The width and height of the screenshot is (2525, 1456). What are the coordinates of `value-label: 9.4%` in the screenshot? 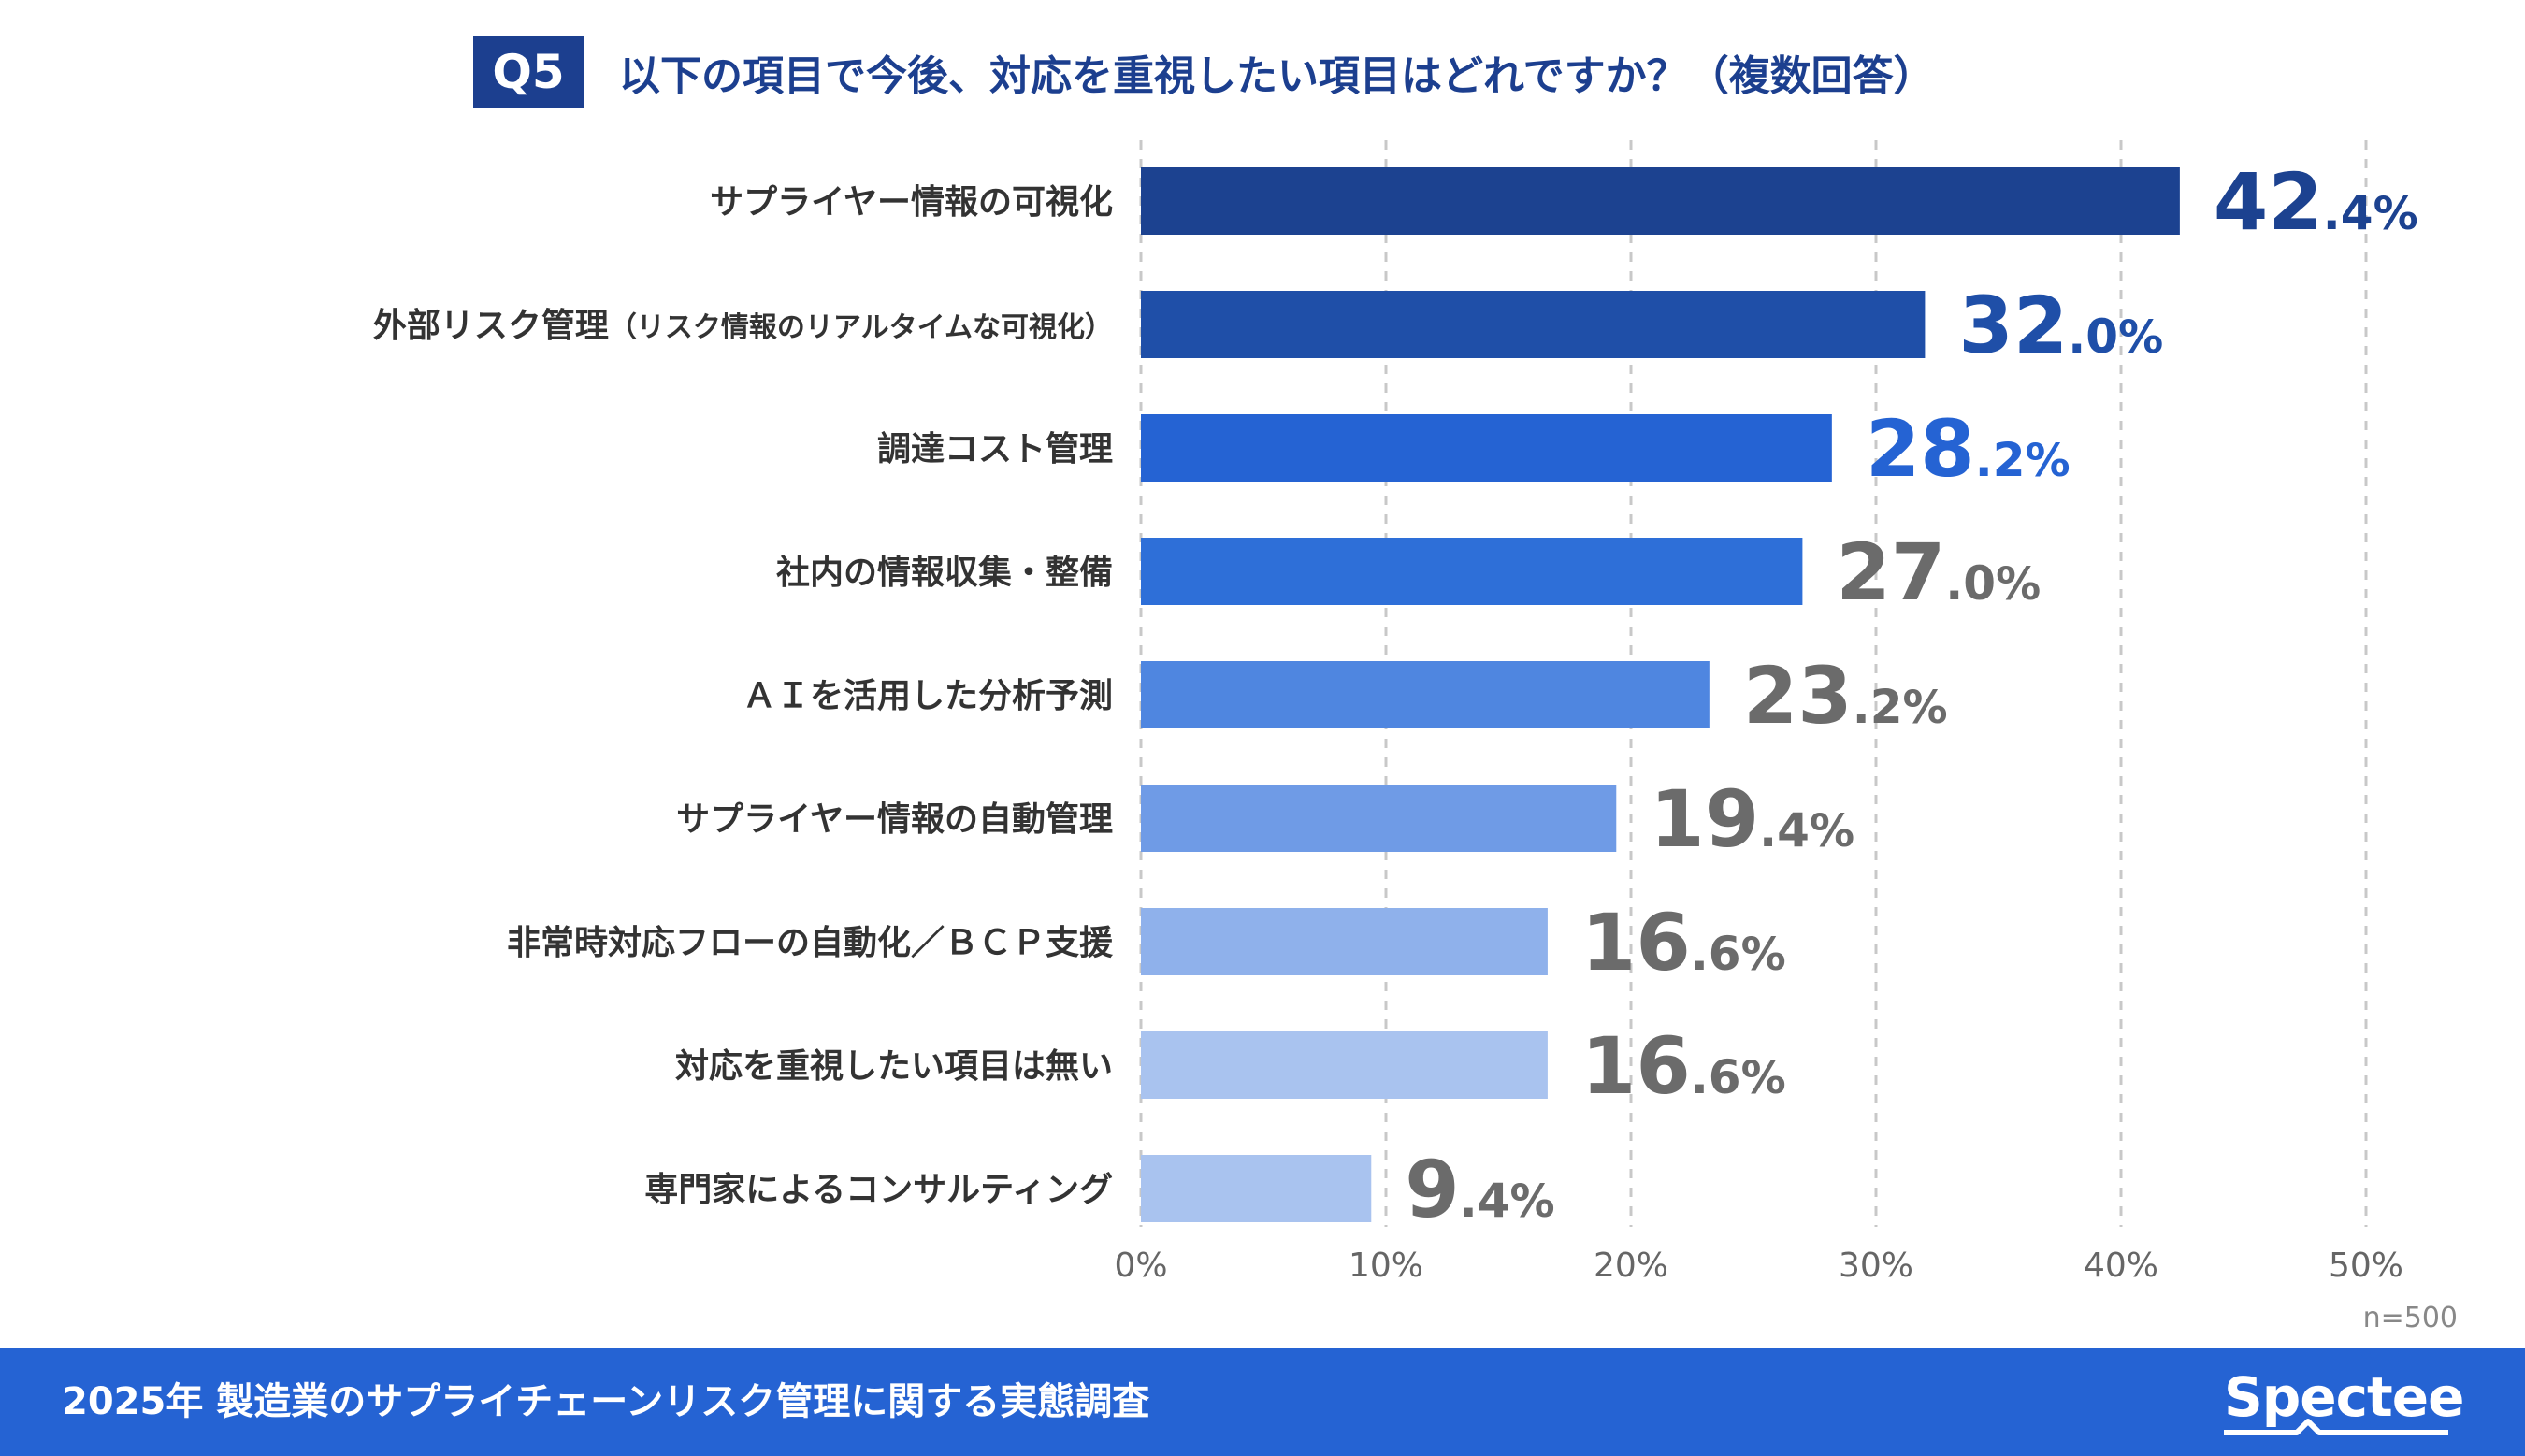 It's located at (1480, 1189).